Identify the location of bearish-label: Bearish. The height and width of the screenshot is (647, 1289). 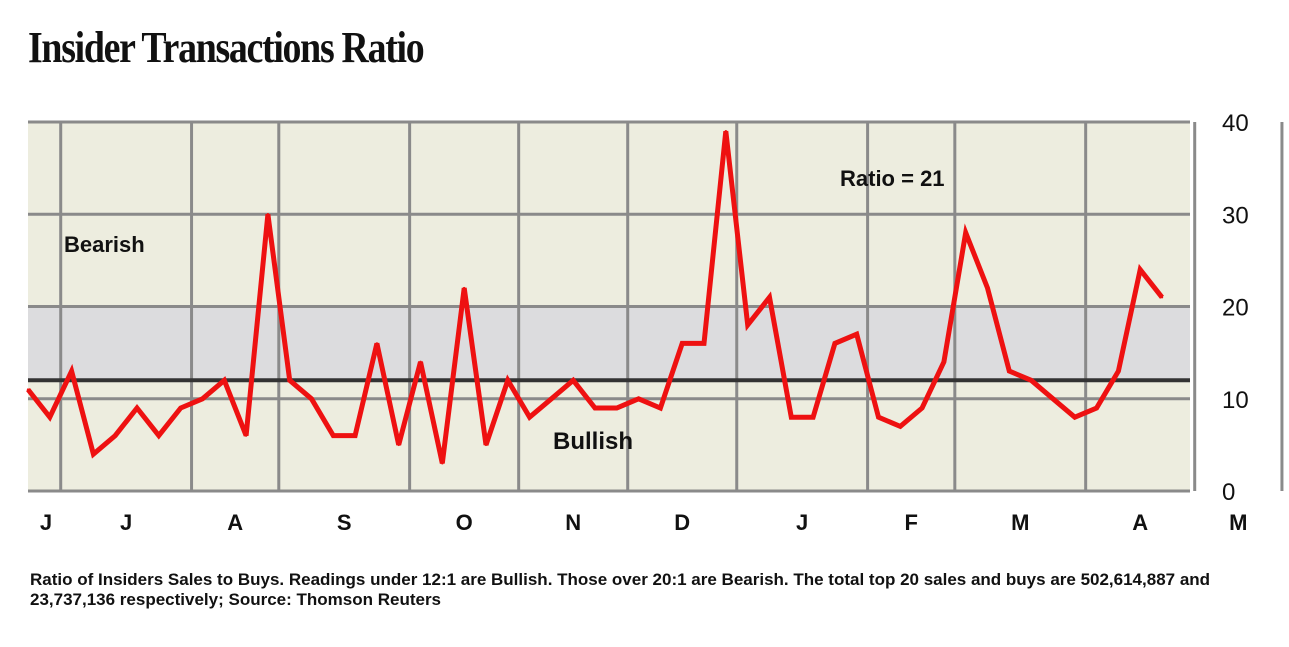
(104, 244).